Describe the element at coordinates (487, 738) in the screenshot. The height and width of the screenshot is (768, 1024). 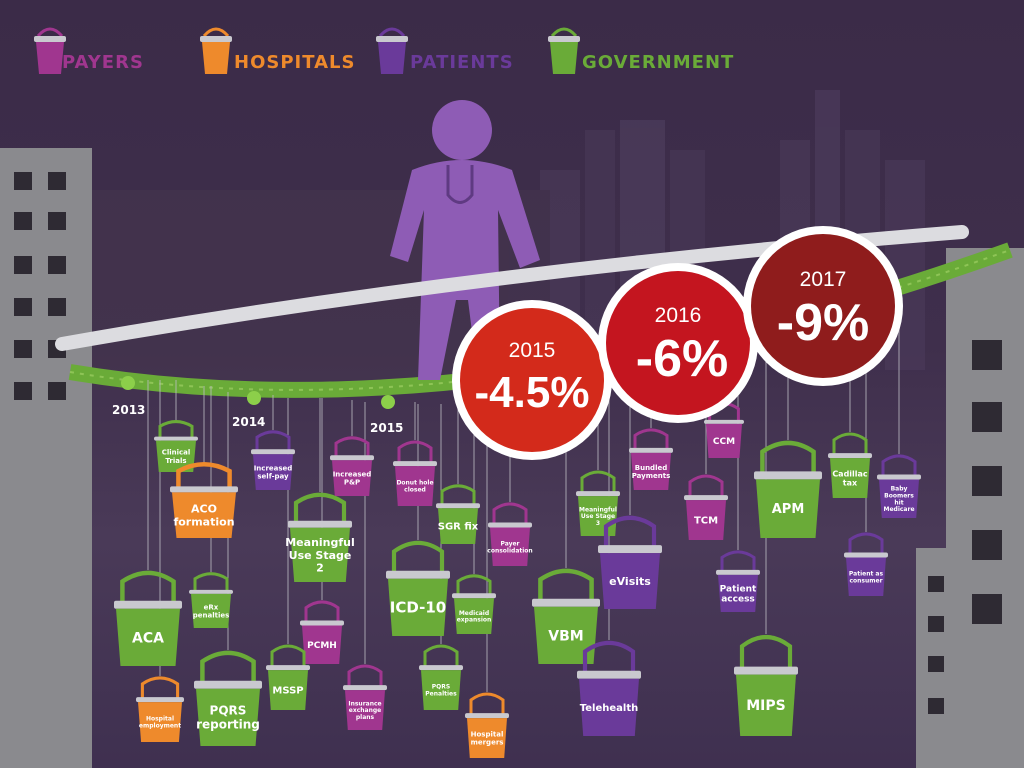
I see `bucket-label: Hospital mergers` at that location.